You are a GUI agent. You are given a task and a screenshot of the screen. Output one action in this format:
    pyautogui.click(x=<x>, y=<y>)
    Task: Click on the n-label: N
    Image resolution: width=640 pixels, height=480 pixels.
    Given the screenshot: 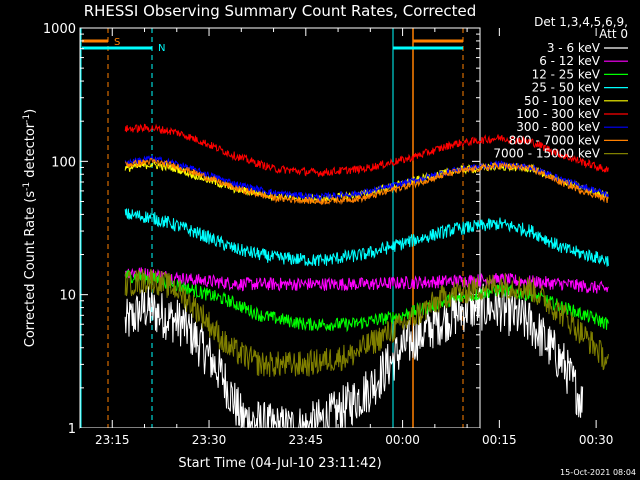 What is the action you would take?
    pyautogui.click(x=161, y=48)
    